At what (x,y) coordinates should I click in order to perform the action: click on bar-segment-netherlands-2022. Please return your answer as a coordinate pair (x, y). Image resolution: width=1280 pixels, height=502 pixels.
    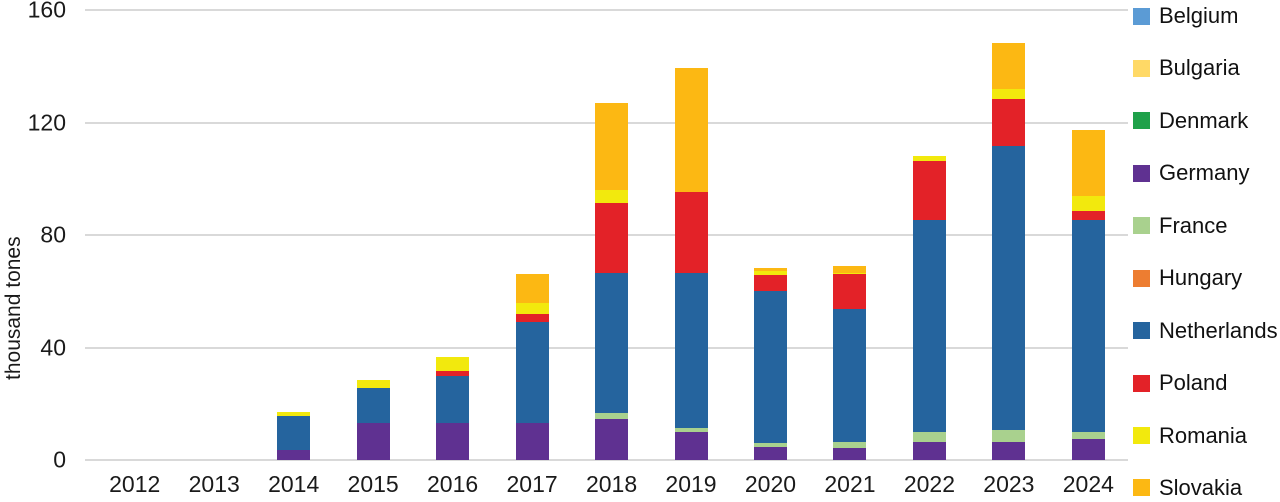
    Looking at the image, I should click on (929, 326).